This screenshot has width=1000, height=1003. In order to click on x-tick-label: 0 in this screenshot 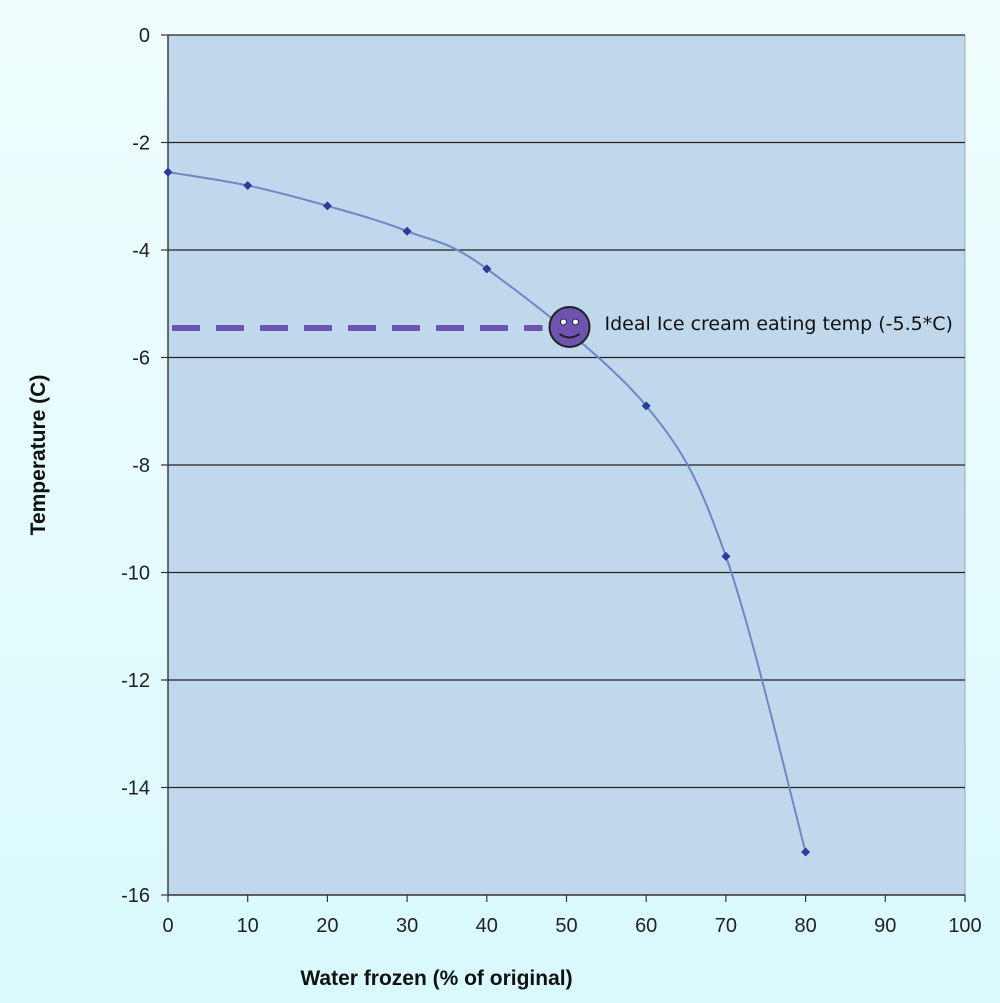, I will do `click(167, 926)`.